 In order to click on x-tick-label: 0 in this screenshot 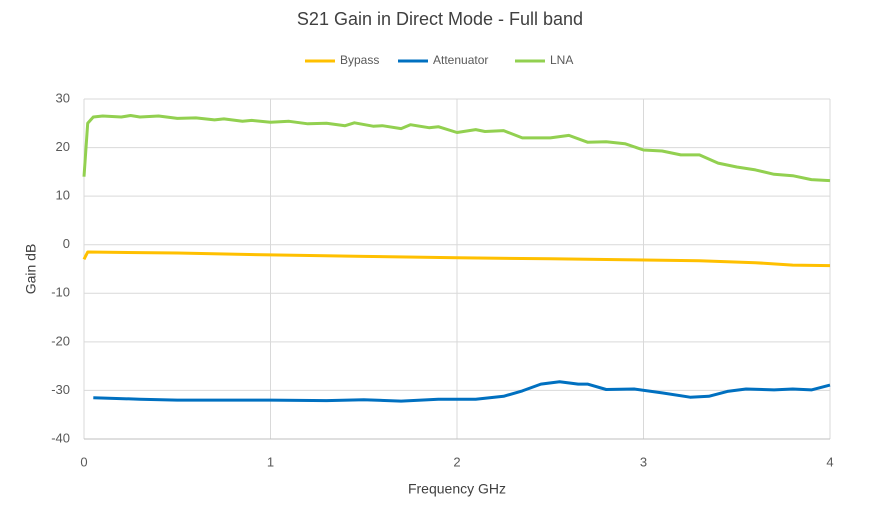, I will do `click(83, 461)`.